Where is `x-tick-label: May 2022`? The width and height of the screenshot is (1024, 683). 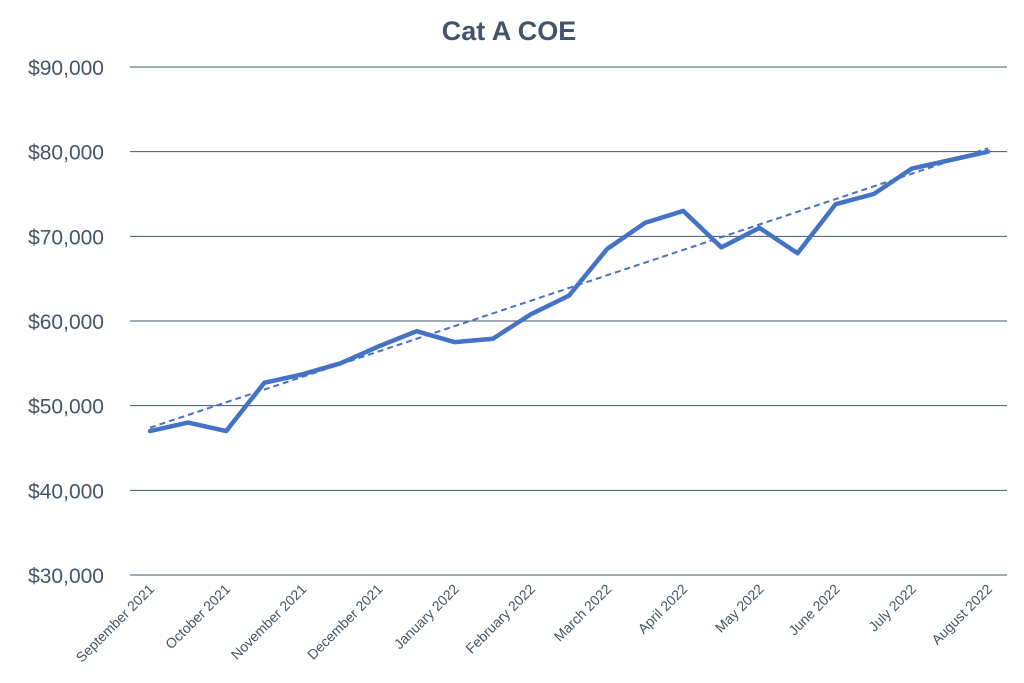 x-tick-label: May 2022 is located at coordinates (739, 608).